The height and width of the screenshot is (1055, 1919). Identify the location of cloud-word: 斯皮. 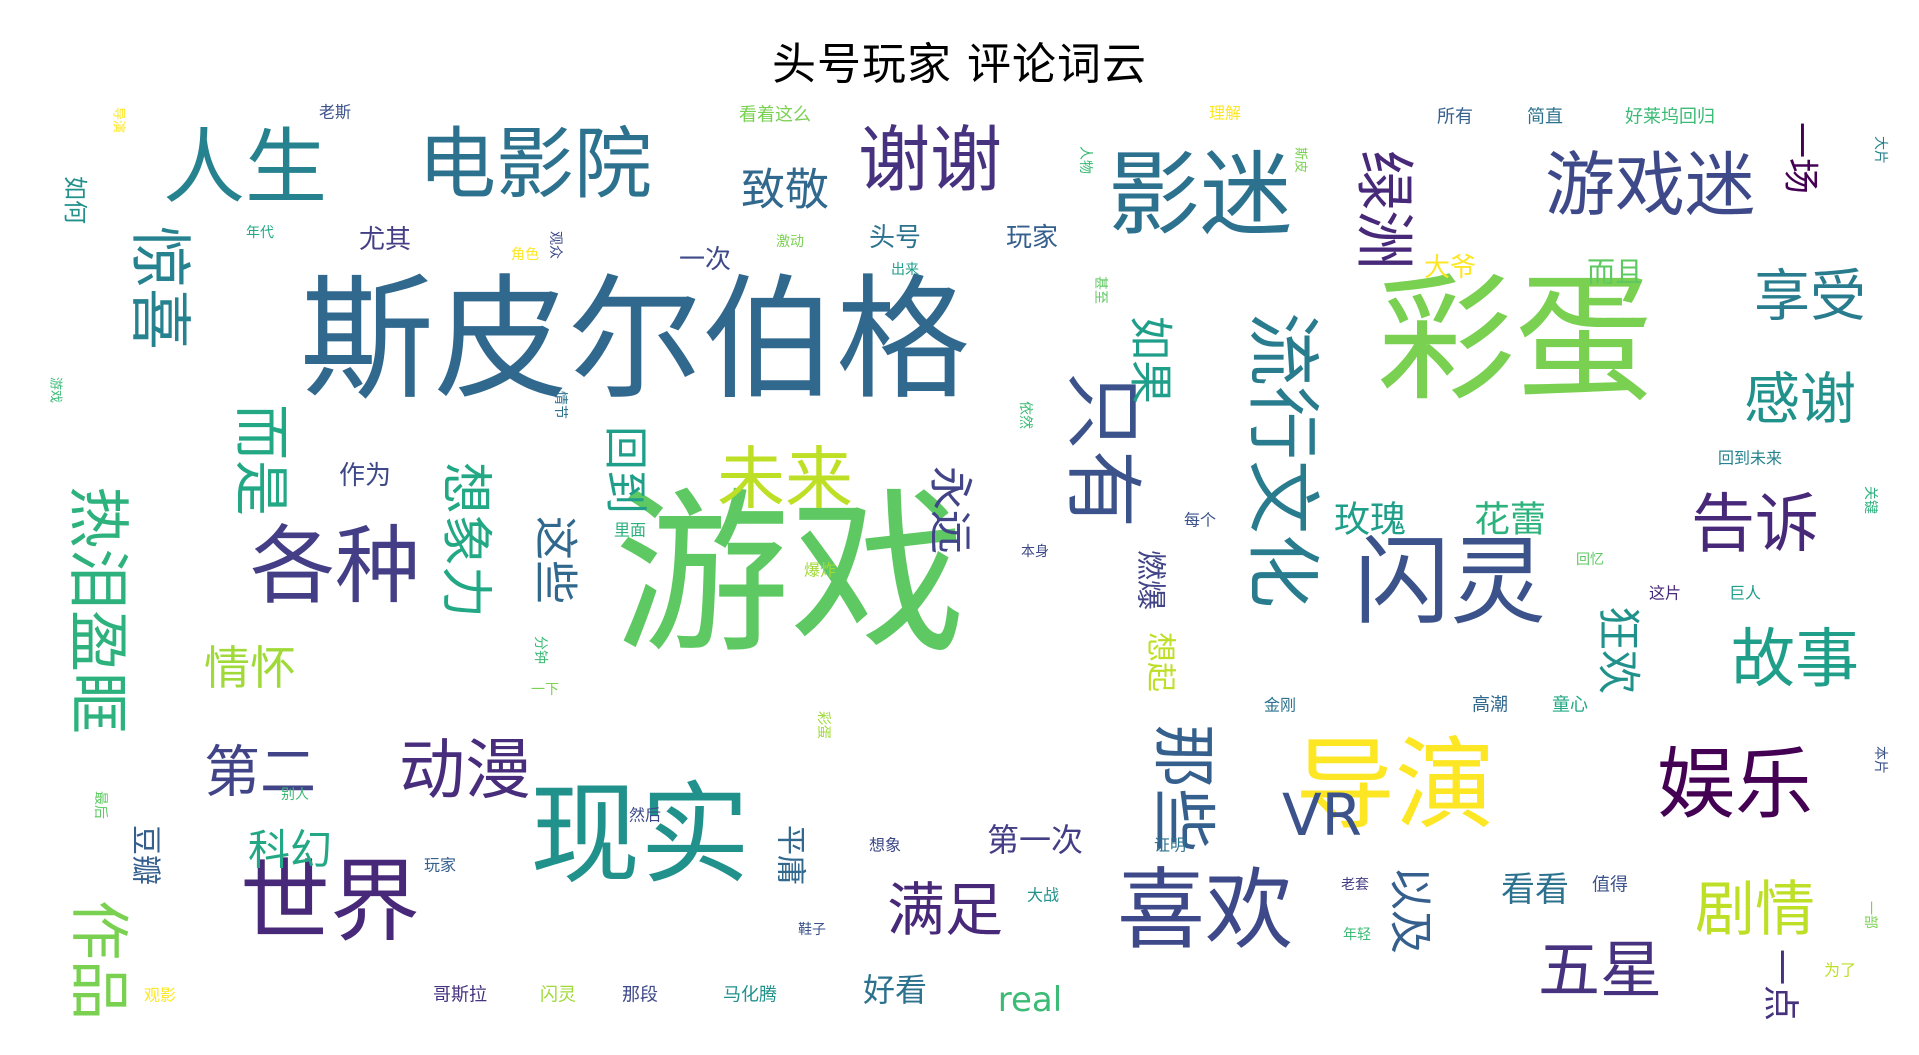
(1300, 160).